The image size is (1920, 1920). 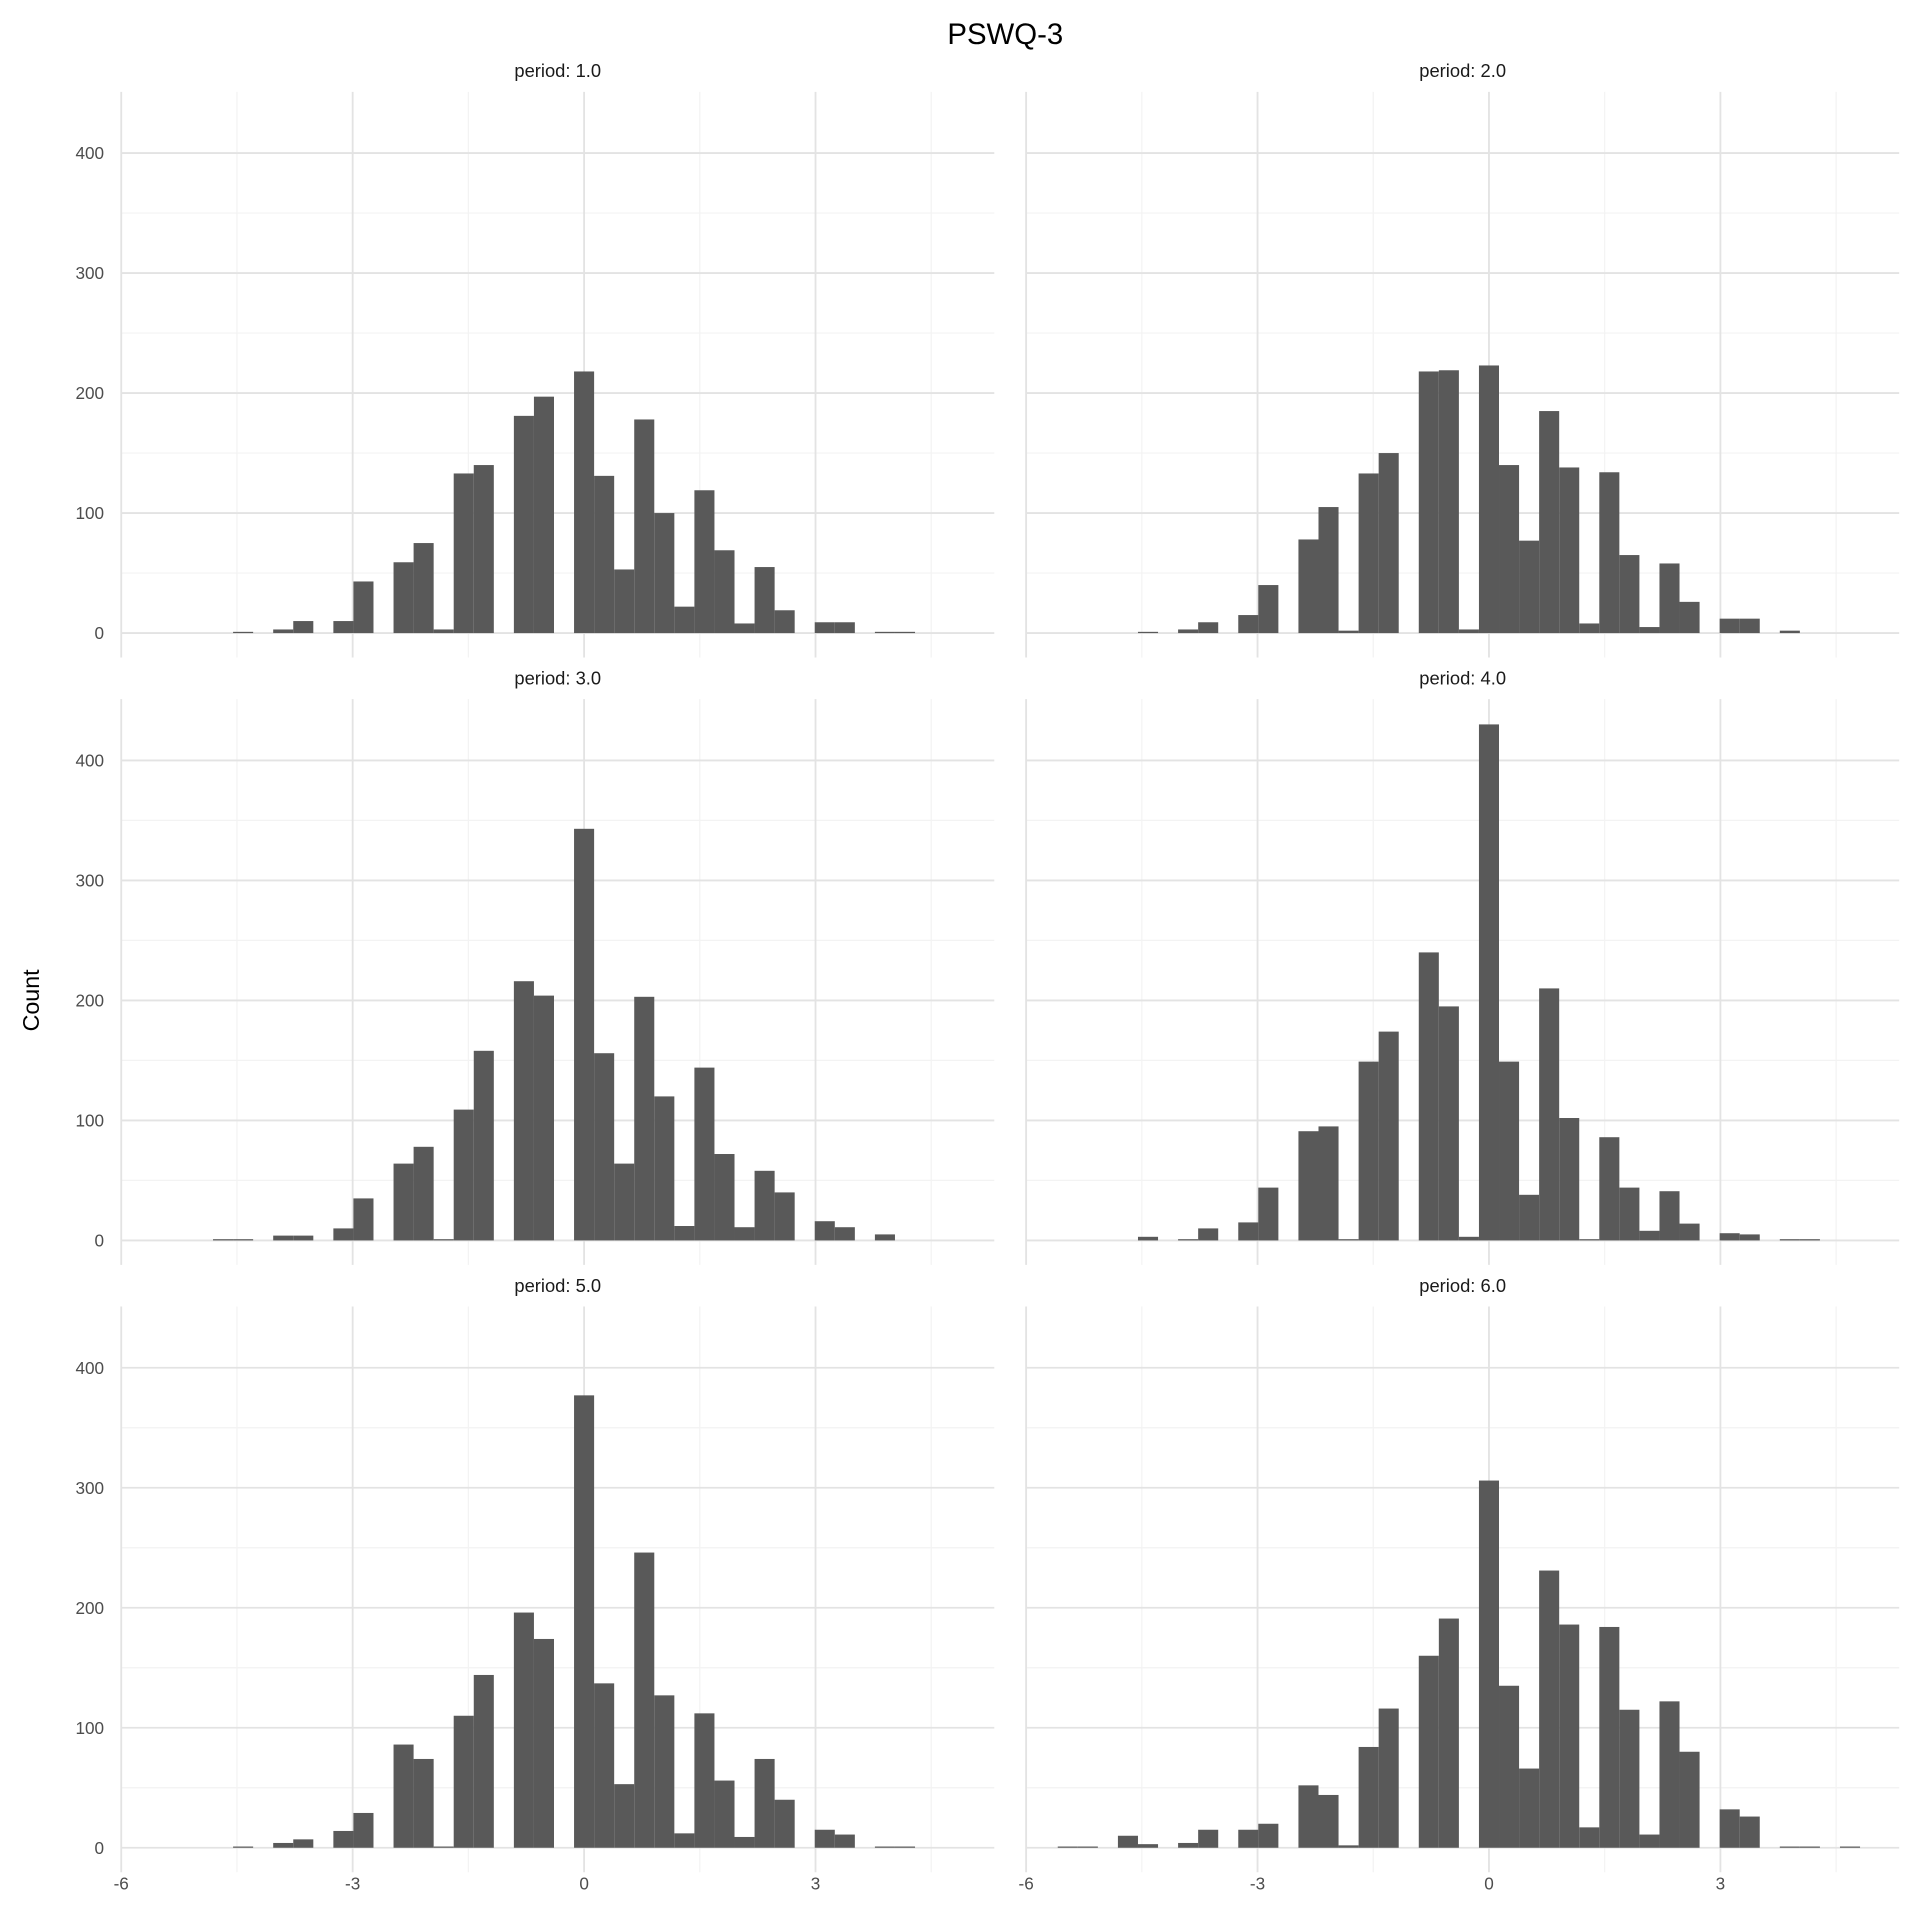 What do you see at coordinates (90, 1121) in the screenshot?
I see `y-tick-label: 100` at bounding box center [90, 1121].